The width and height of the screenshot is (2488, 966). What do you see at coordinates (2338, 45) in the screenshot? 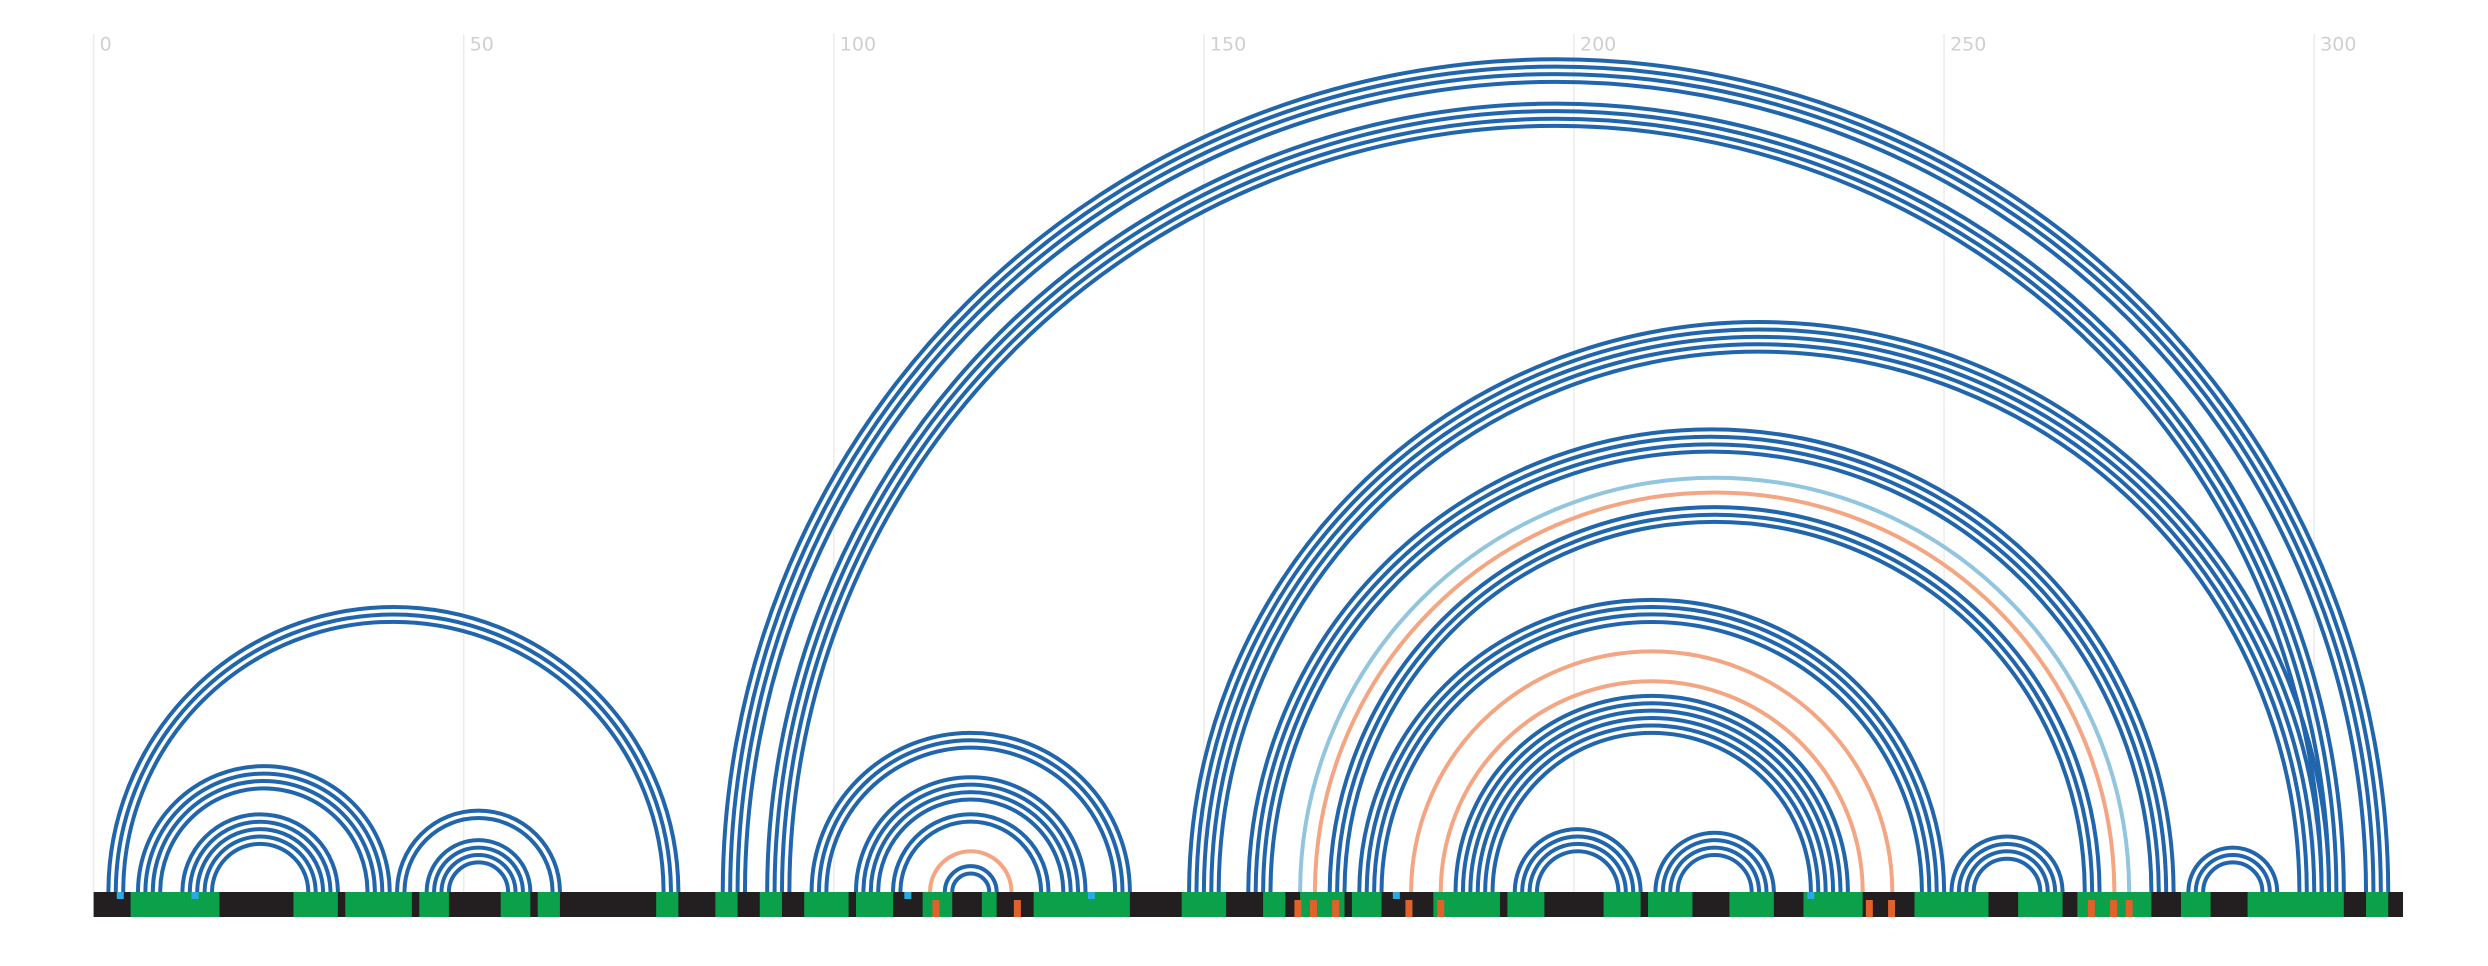
I see `x-tick-label: 300` at bounding box center [2338, 45].